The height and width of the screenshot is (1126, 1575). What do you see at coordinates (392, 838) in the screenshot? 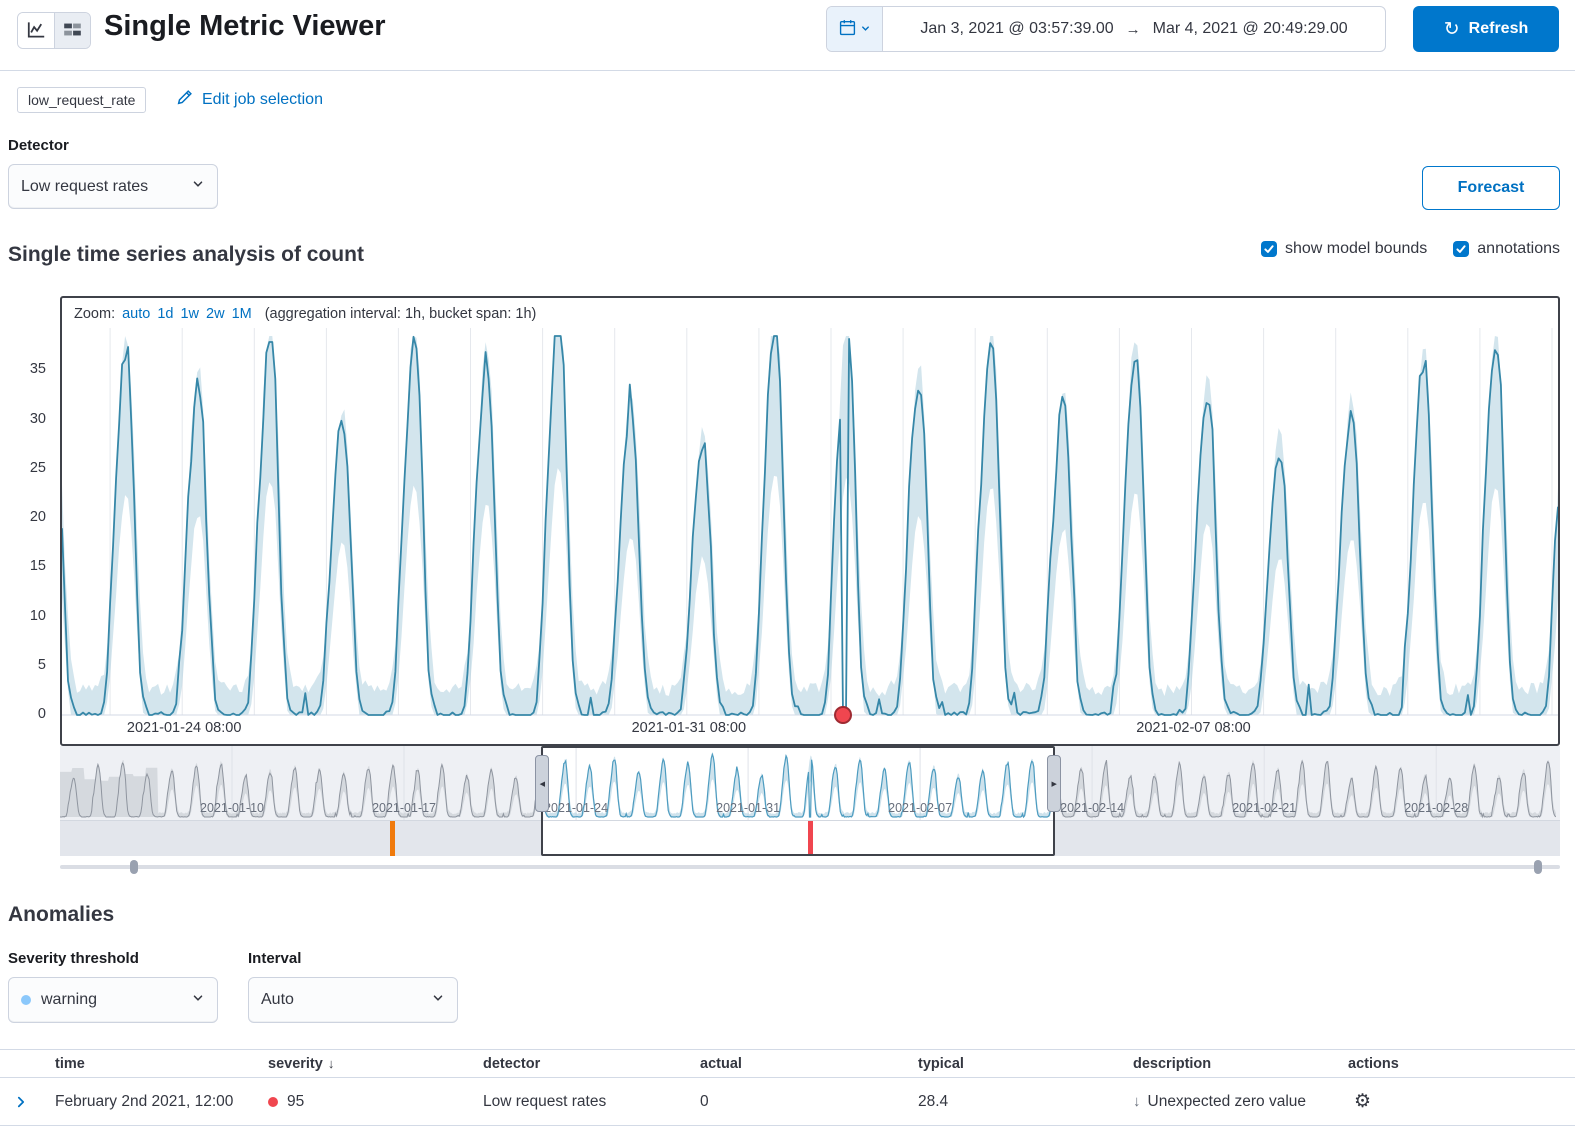
I see `swimlane-anomaly-marker-major` at bounding box center [392, 838].